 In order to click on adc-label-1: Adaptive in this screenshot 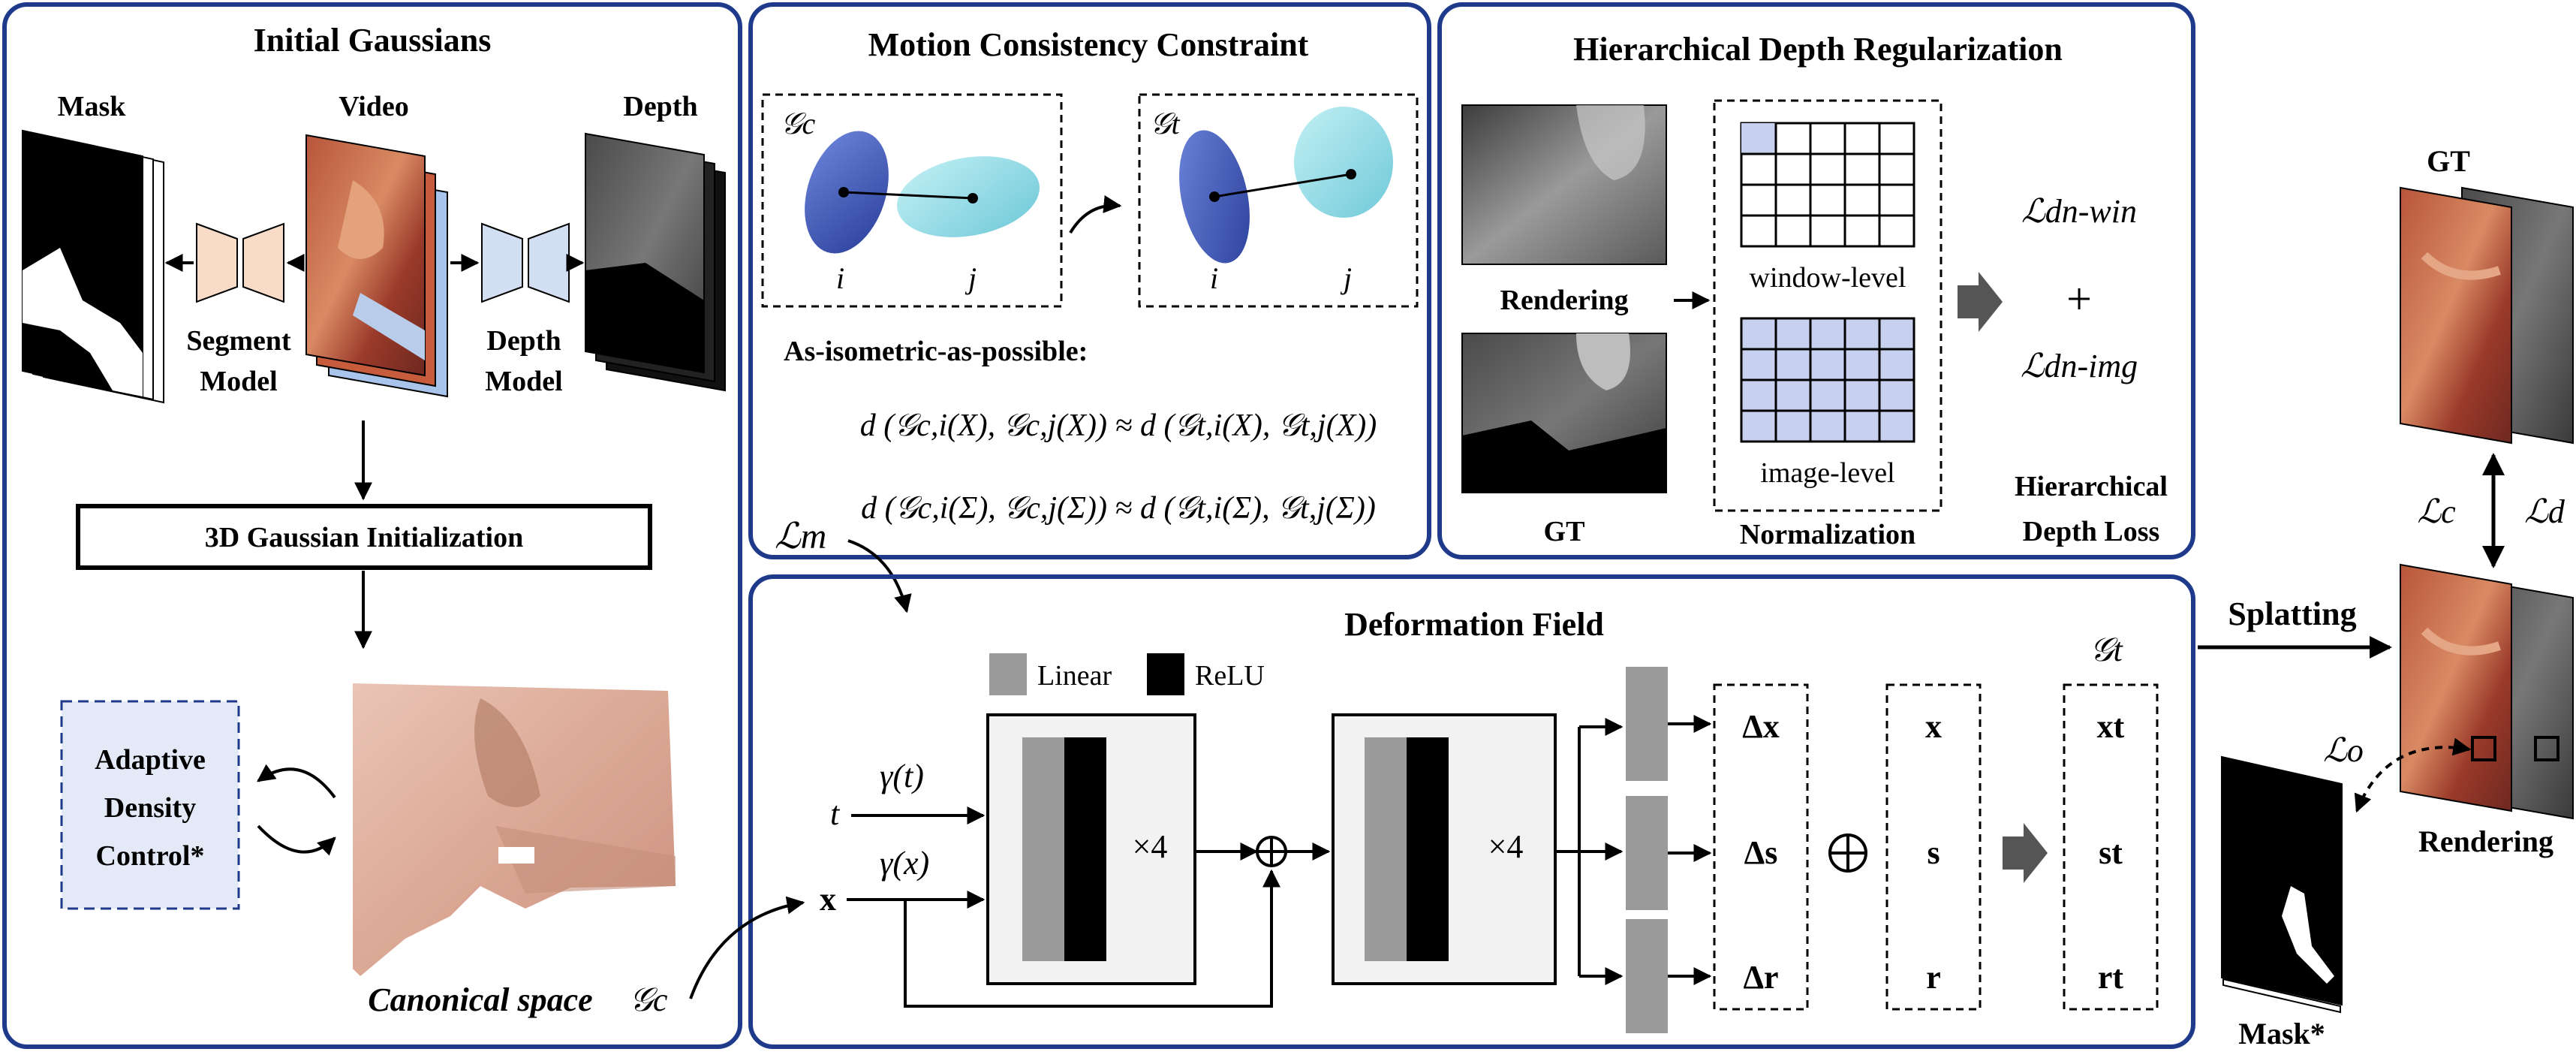, I will do `click(150, 760)`.